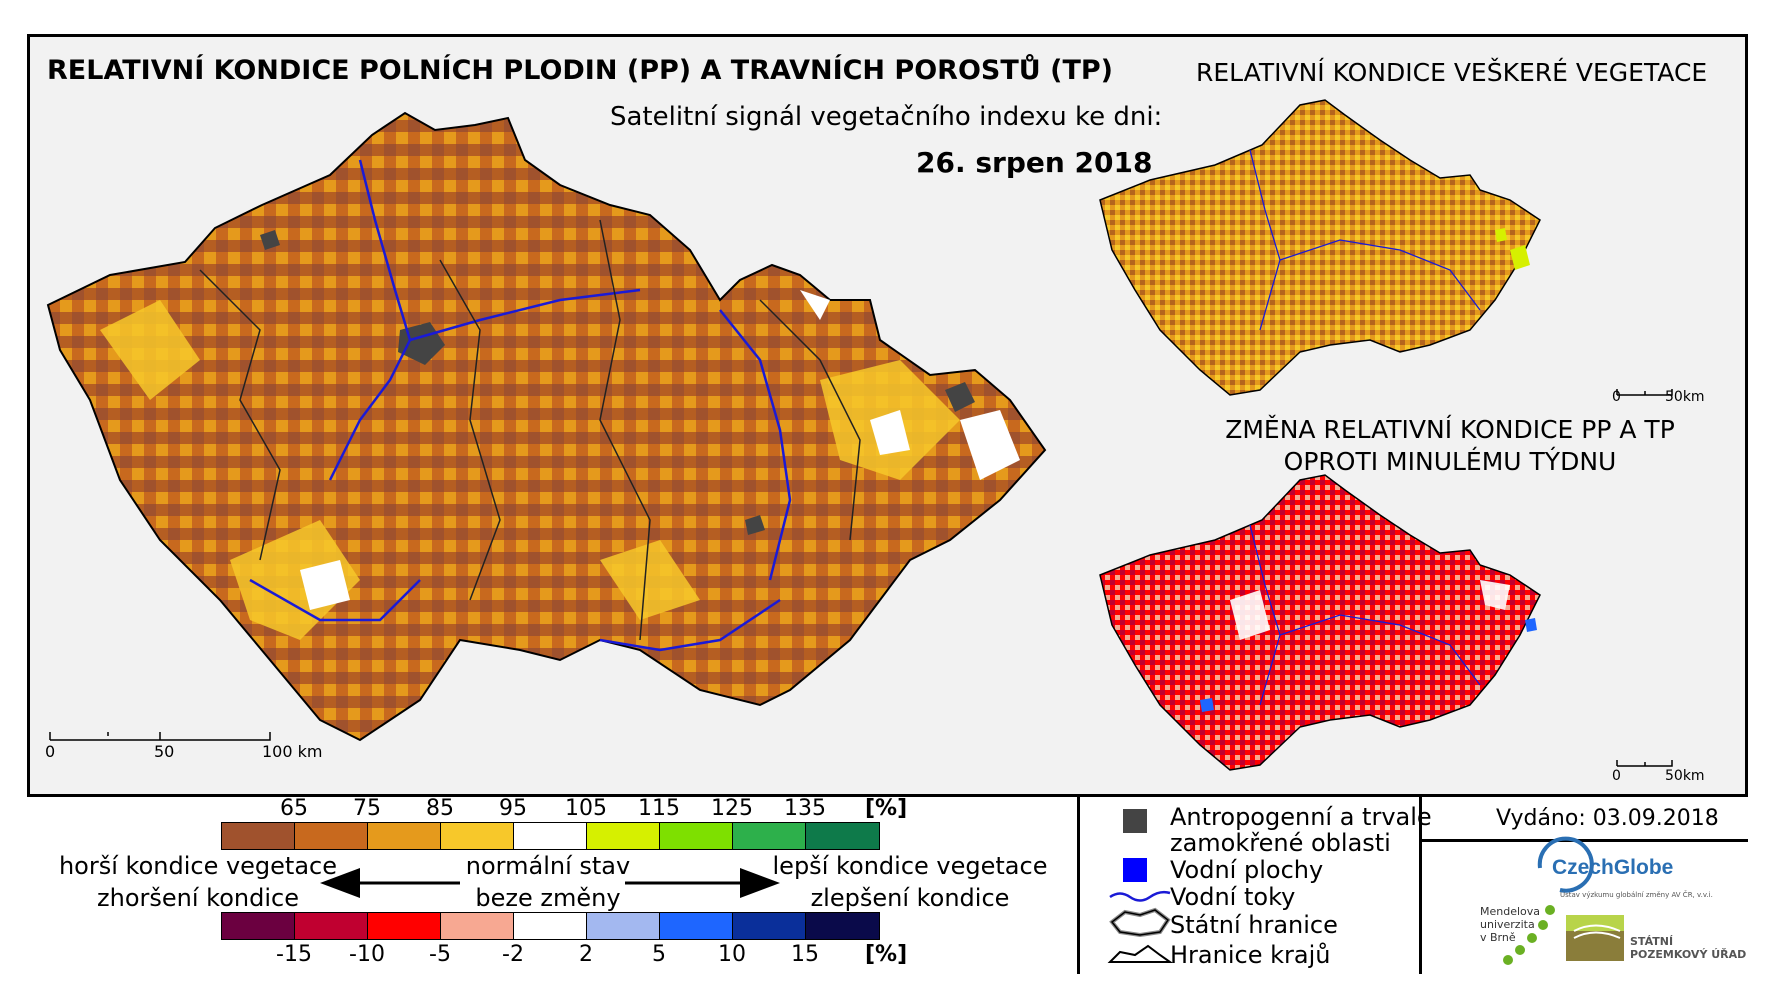 The image size is (1772, 1003). What do you see at coordinates (292, 751) in the screenshot?
I see `scale-main-100: 100 km` at bounding box center [292, 751].